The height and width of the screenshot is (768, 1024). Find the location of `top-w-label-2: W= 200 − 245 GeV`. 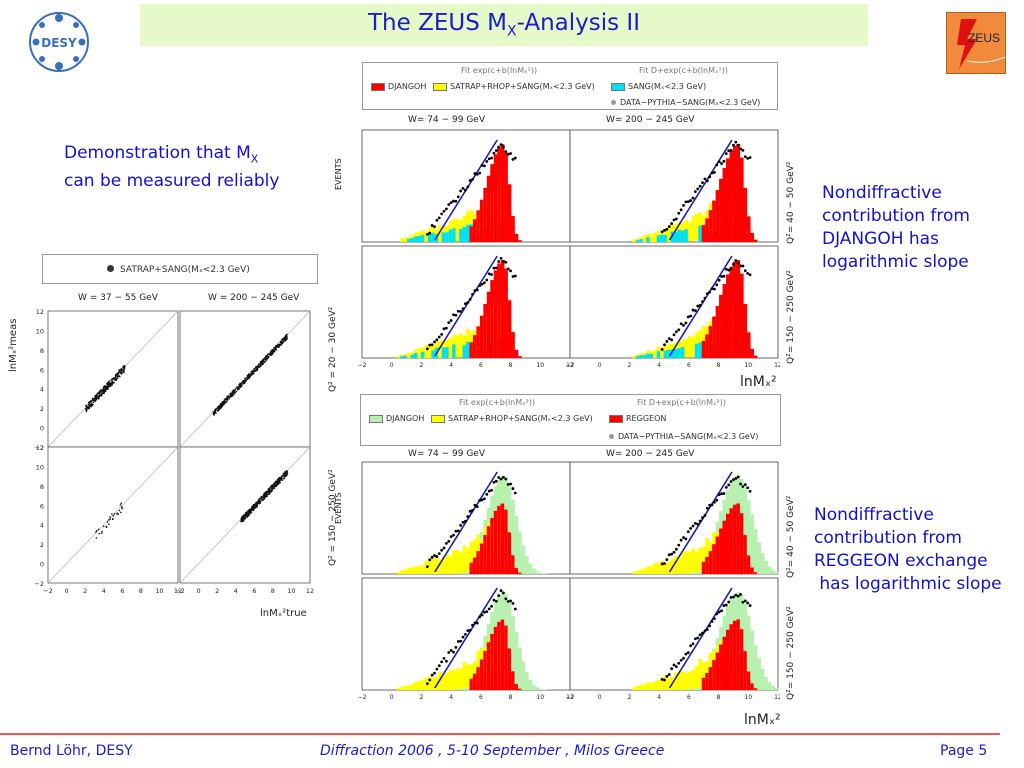

top-w-label-2: W= 200 − 245 GeV is located at coordinates (650, 120).